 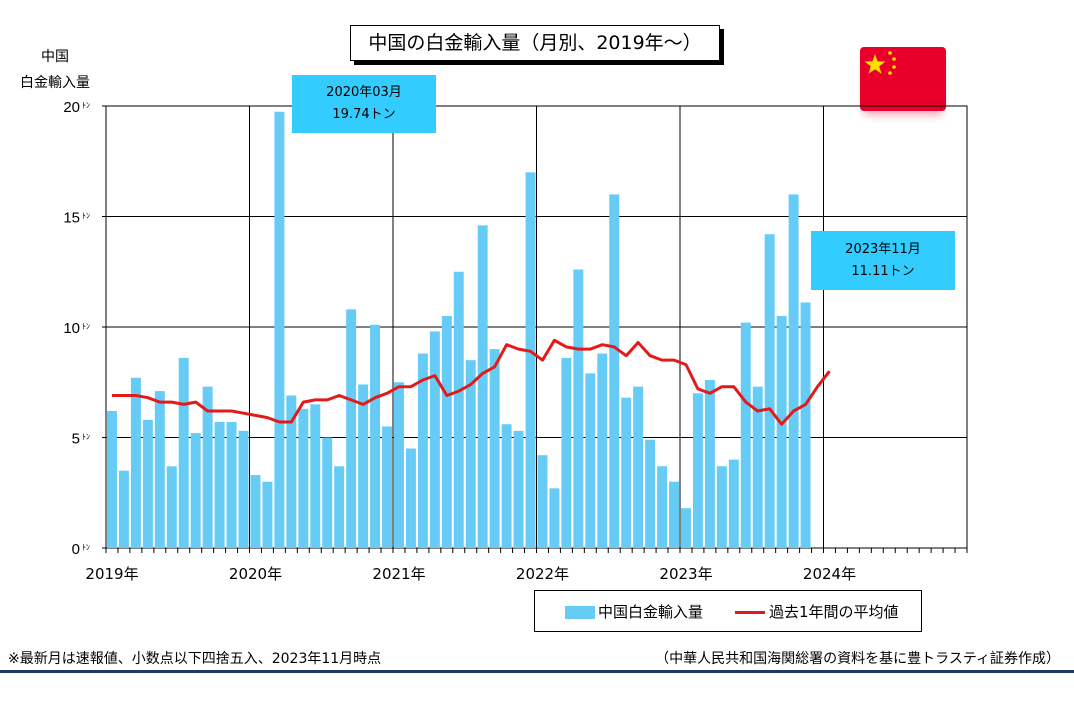 I want to click on x-tick-label: 2024年, so click(x=829, y=574).